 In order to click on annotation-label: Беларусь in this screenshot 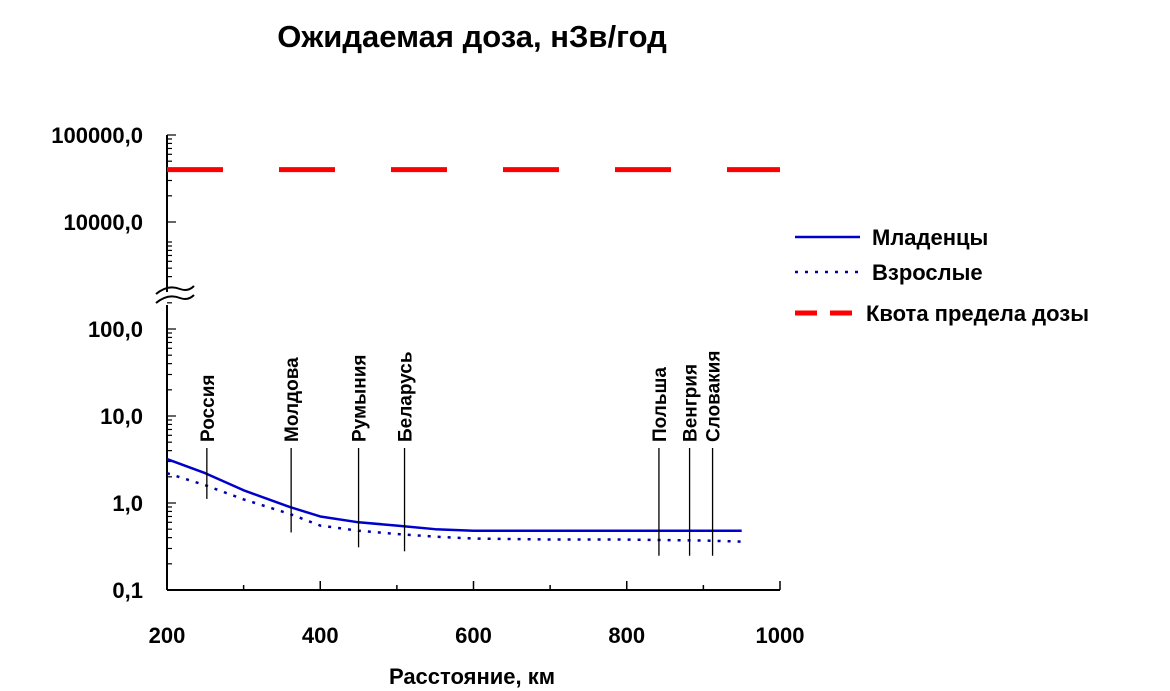, I will do `click(406, 396)`.